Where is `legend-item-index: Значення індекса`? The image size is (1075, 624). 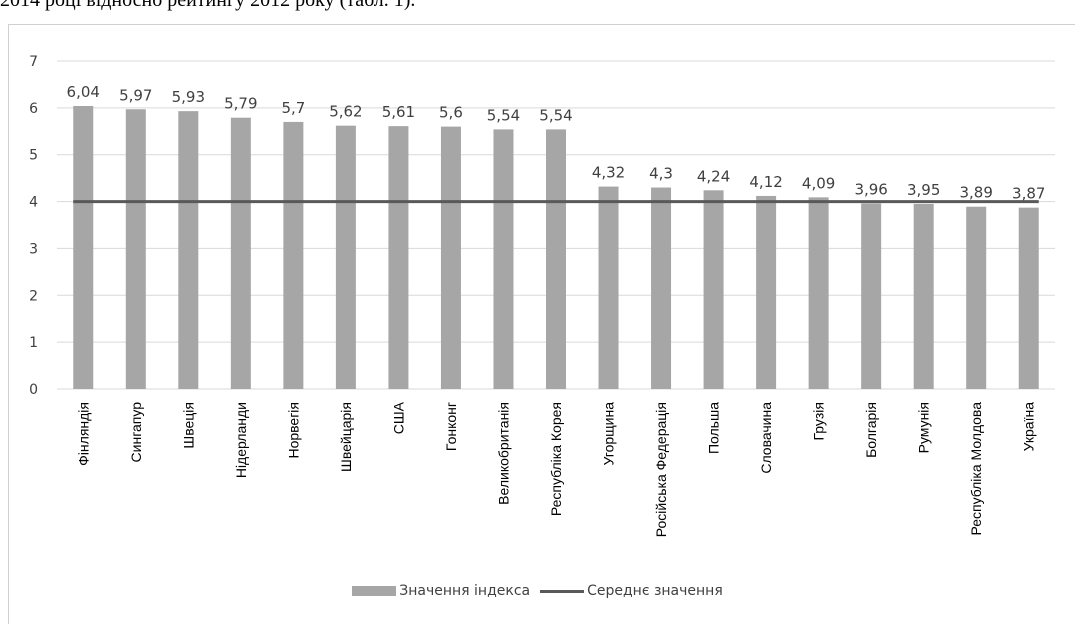
legend-item-index: Значення індекса is located at coordinates (441, 591).